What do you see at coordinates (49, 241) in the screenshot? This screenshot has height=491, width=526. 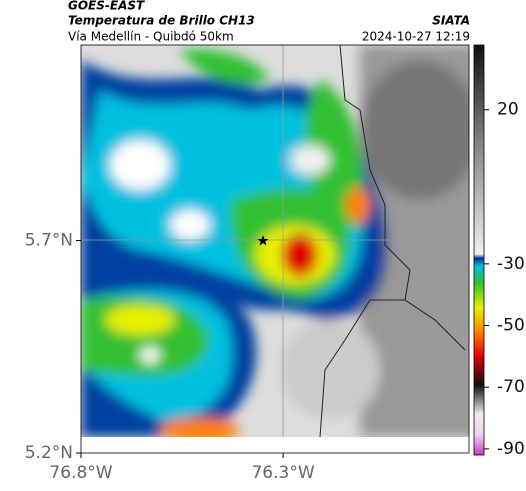 I see `y-tick-label: 5.7°N` at bounding box center [49, 241].